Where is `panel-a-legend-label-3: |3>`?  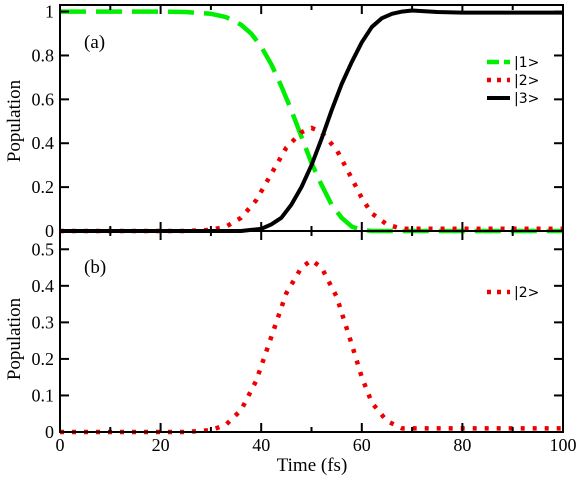
panel-a-legend-label-3: |3> is located at coordinates (526, 99).